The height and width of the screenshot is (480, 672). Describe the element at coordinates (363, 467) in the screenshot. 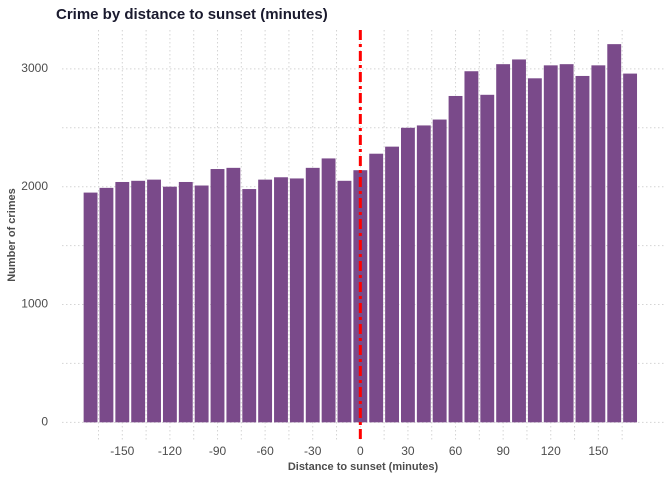

I see `x-axis-title: Distance to sunset (minutes)` at that location.